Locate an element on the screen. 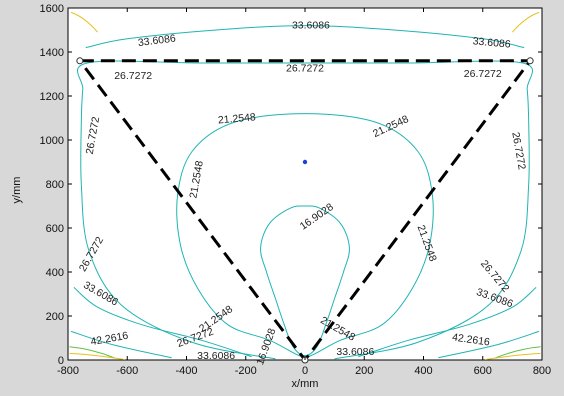 The height and width of the screenshot is (396, 564). x-tick-label: 600 is located at coordinates (483, 371).